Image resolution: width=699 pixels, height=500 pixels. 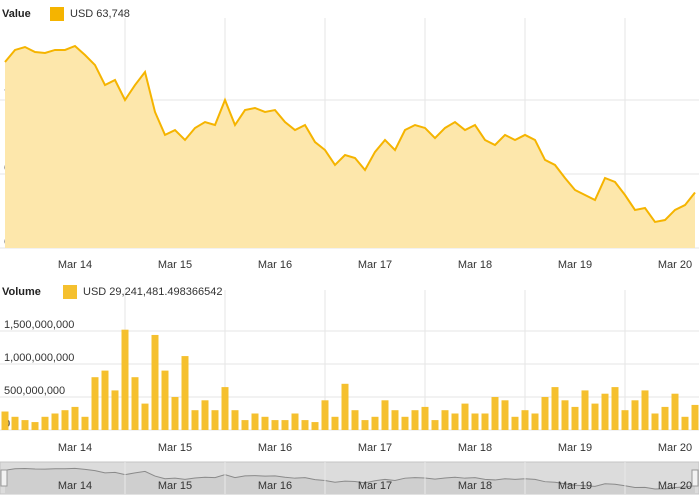 I want to click on legend-label: USD 29,241,481.498366542, so click(x=152, y=292).